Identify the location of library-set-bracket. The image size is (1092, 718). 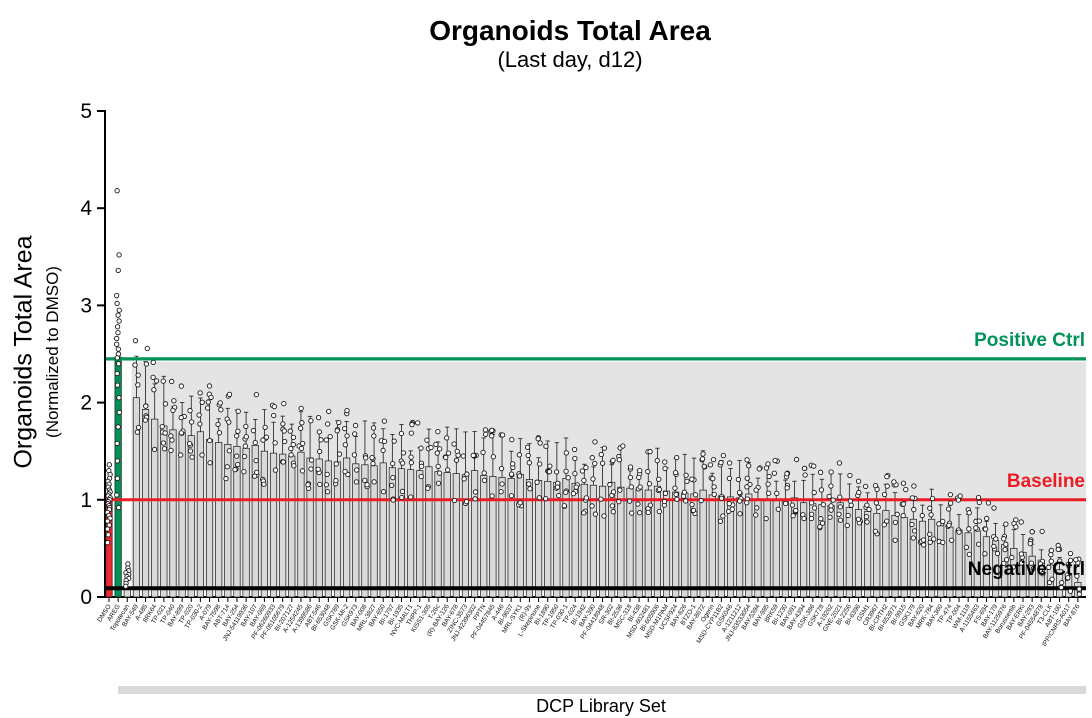
(602, 690).